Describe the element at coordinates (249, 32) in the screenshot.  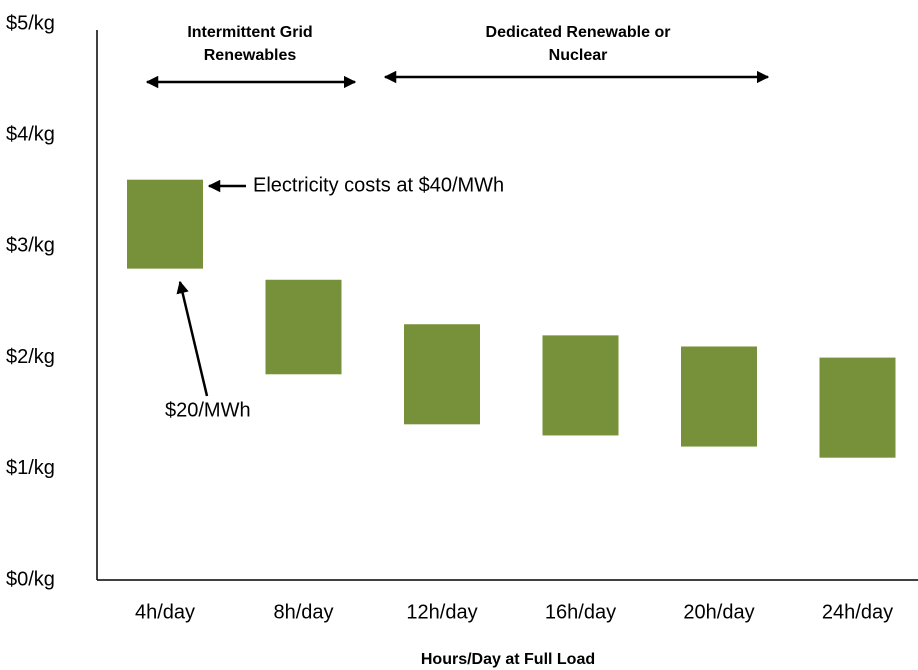
I see `group-label: Intermittent Grid` at that location.